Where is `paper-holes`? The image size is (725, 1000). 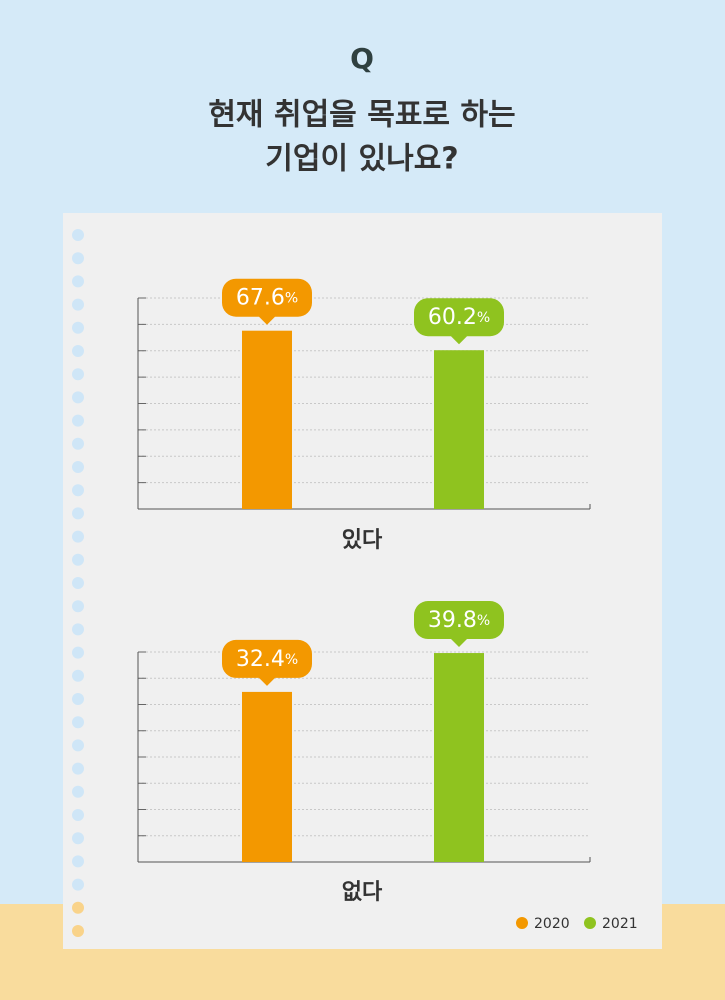
paper-holes is located at coordinates (78, 583).